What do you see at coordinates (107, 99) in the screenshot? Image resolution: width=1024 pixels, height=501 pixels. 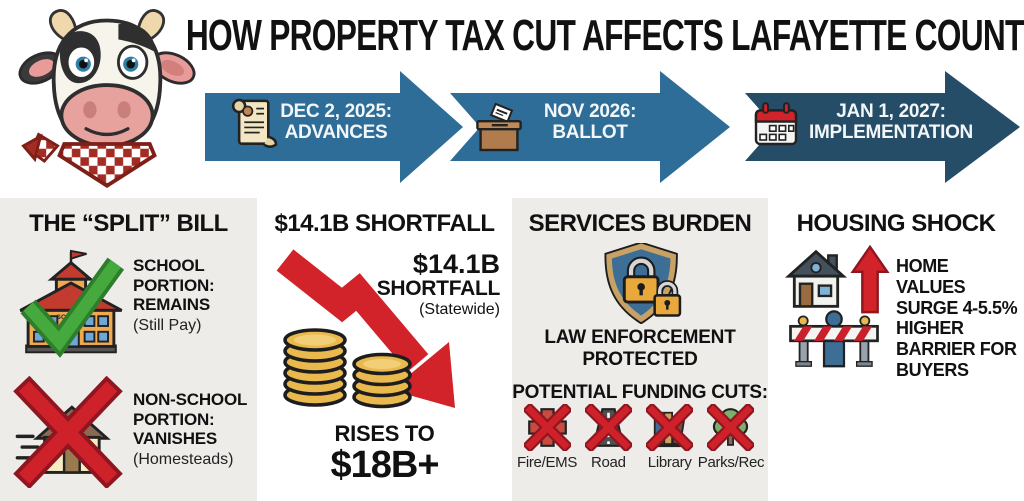 I see `cow-mascot-icon` at bounding box center [107, 99].